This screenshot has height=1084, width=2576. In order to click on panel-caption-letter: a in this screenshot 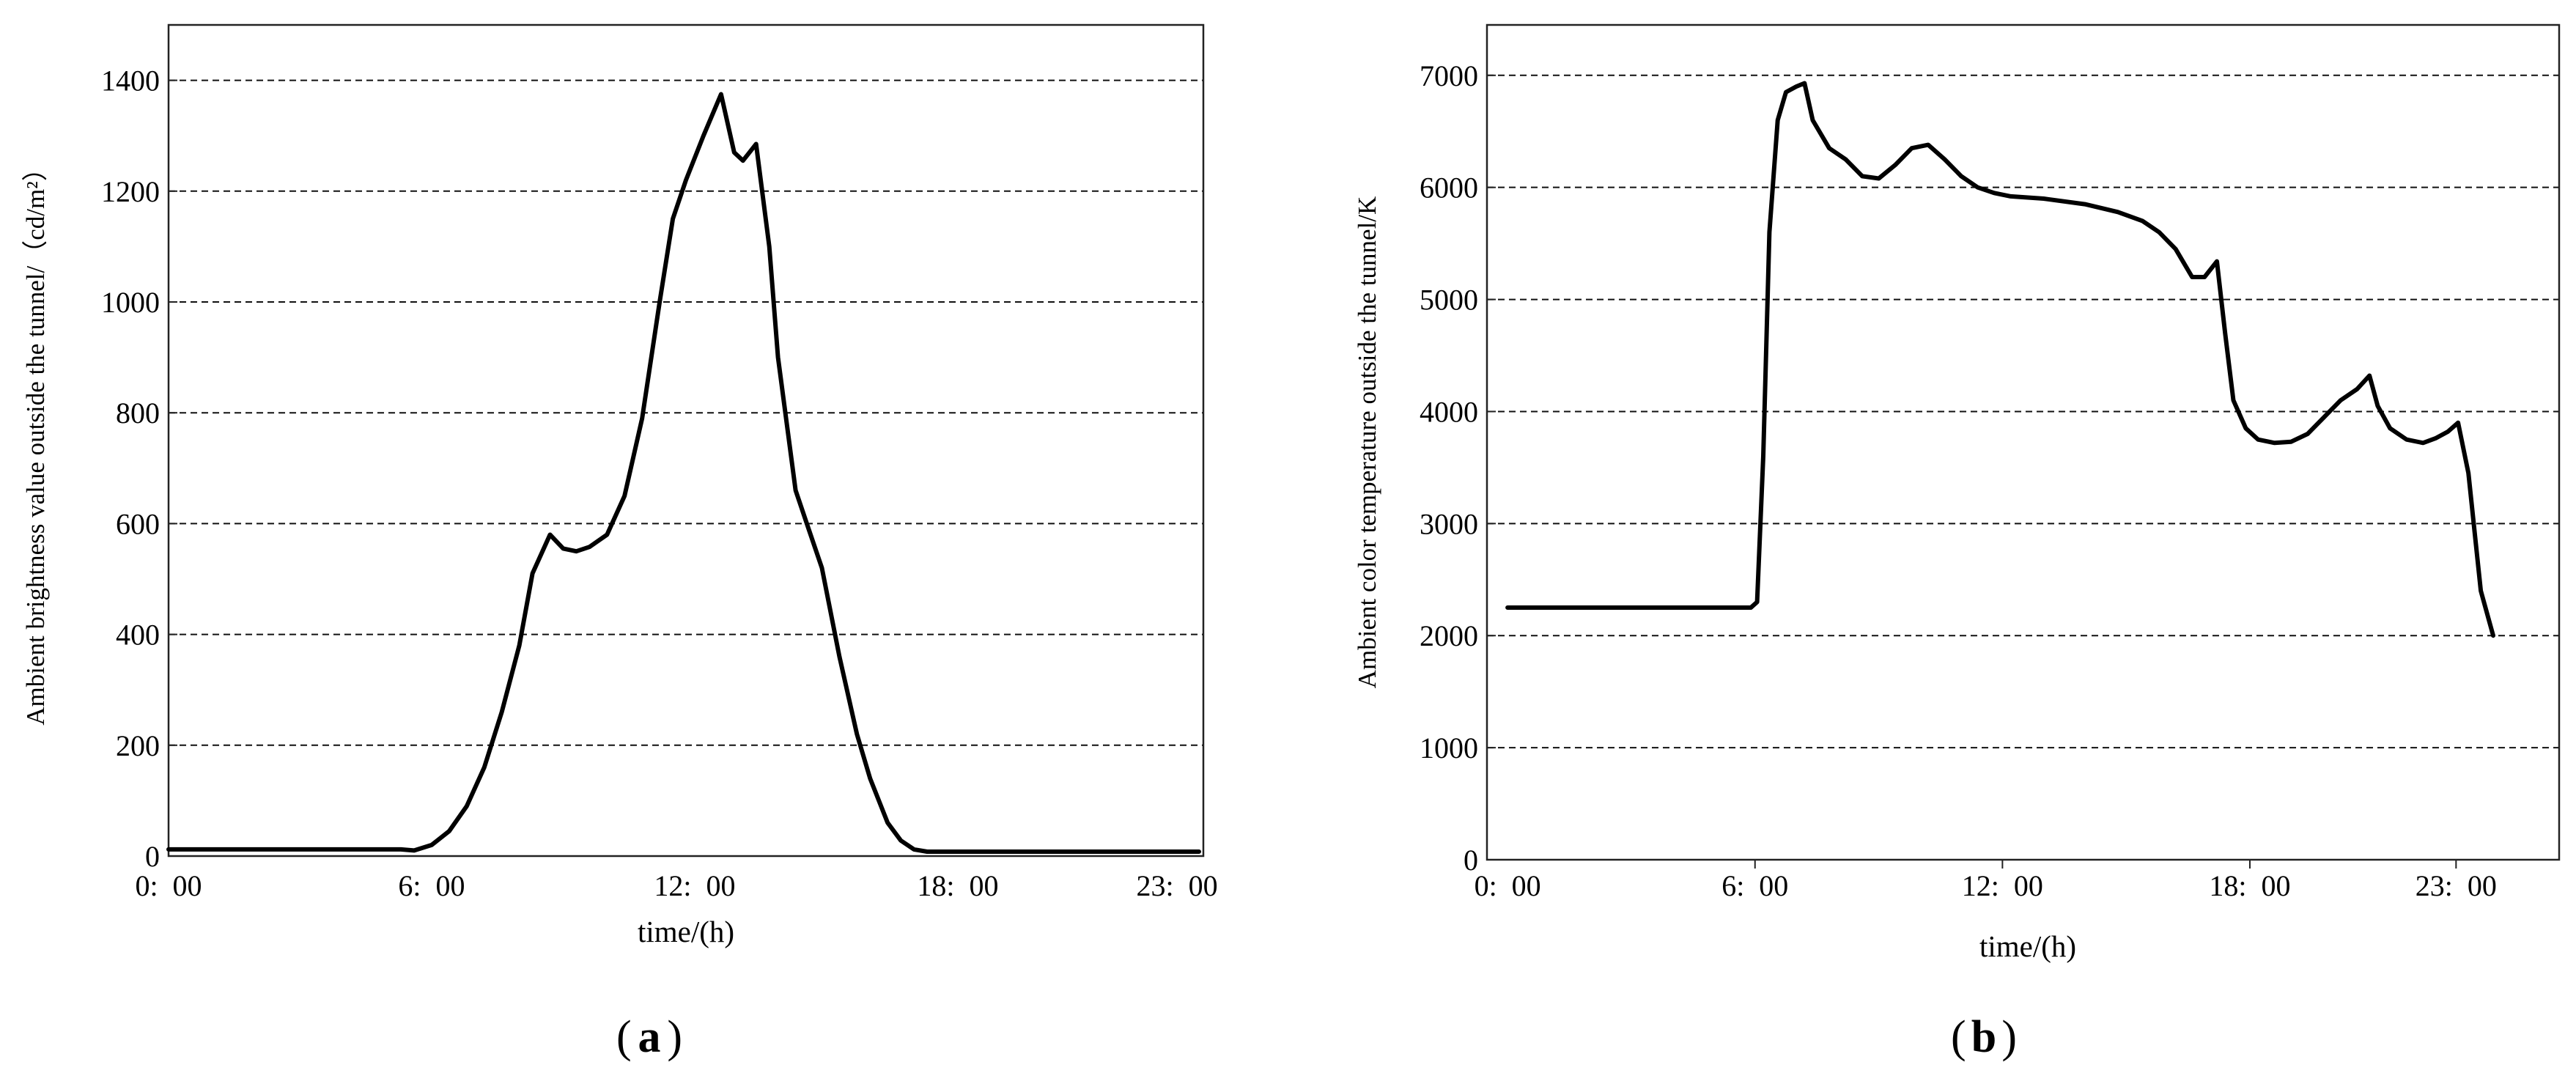, I will do `click(649, 1037)`.